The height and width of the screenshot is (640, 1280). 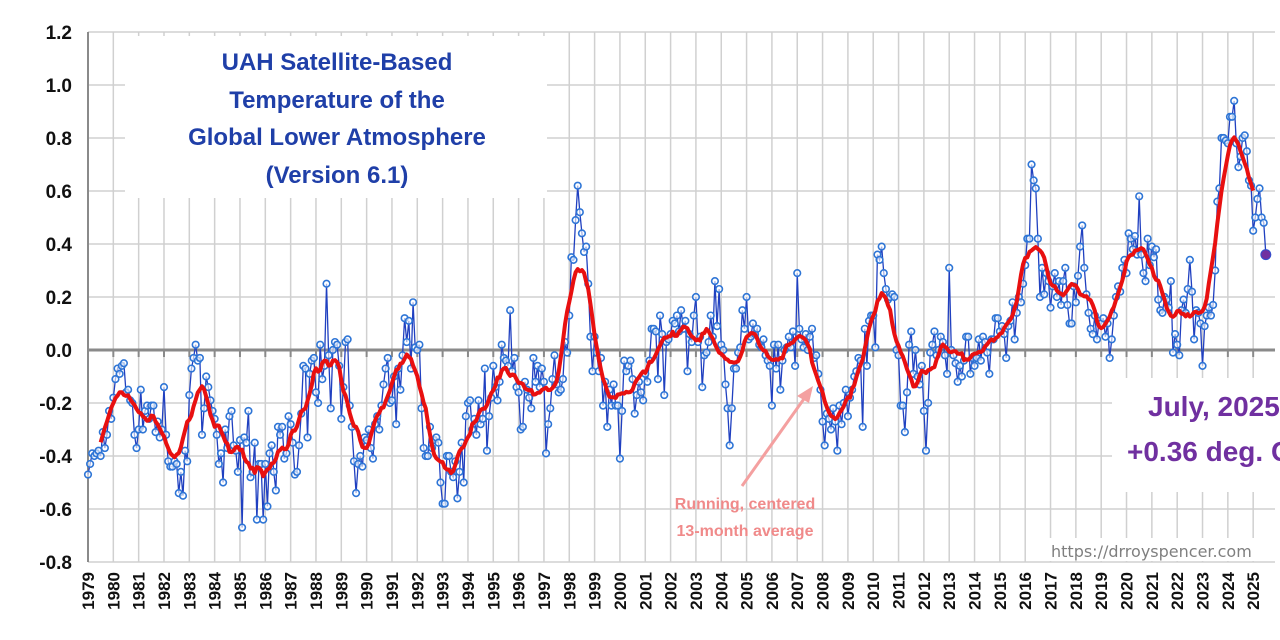 I want to click on y-tick-label: 1.2, so click(x=59, y=33).